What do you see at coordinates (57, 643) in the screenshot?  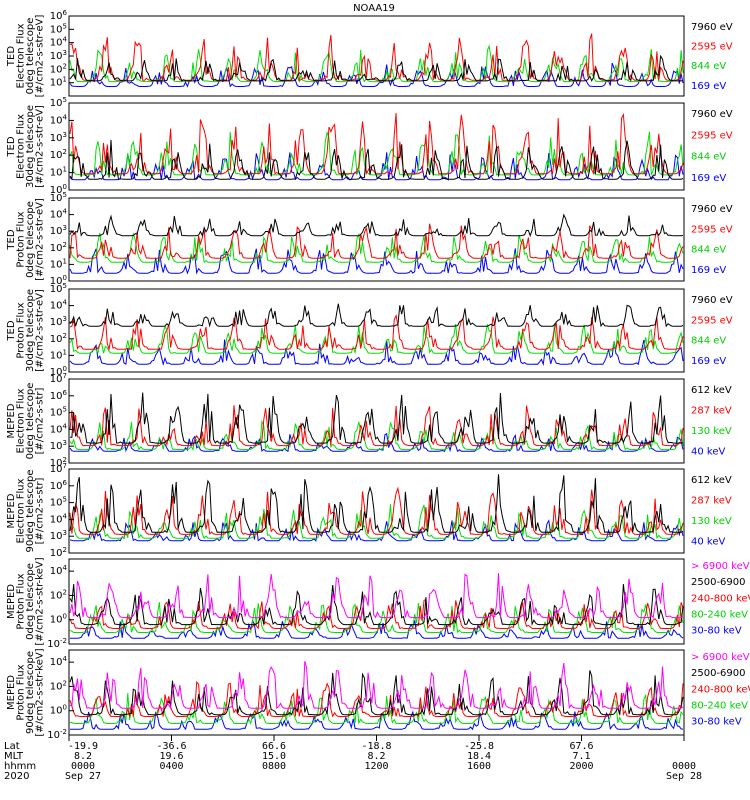 I see `y-tick-label: 10⁻²` at bounding box center [57, 643].